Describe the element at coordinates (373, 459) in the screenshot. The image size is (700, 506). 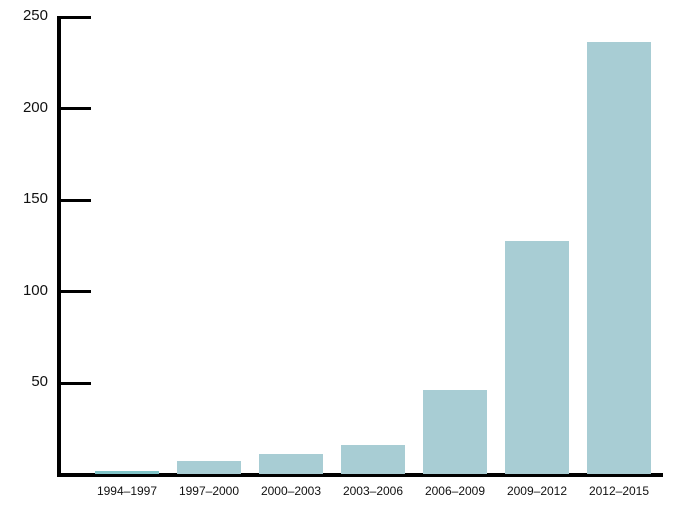
I see `bar-2003–2006` at that location.